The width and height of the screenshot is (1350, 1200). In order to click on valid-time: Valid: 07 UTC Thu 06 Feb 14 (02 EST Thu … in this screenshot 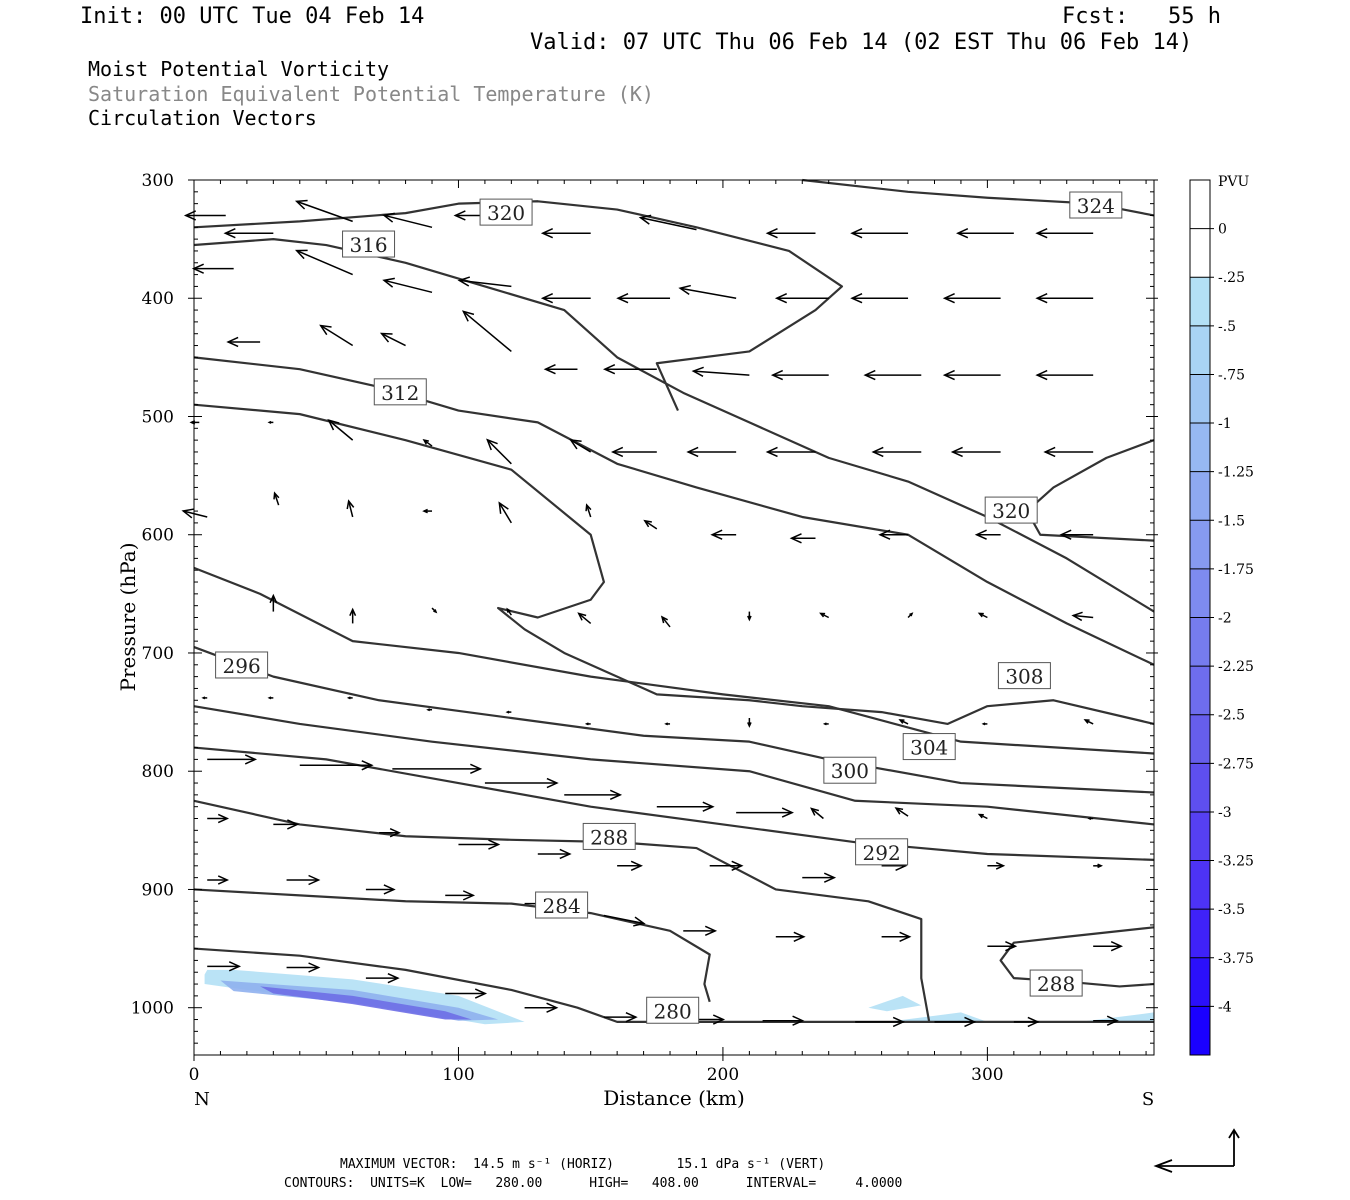, I will do `click(861, 42)`.